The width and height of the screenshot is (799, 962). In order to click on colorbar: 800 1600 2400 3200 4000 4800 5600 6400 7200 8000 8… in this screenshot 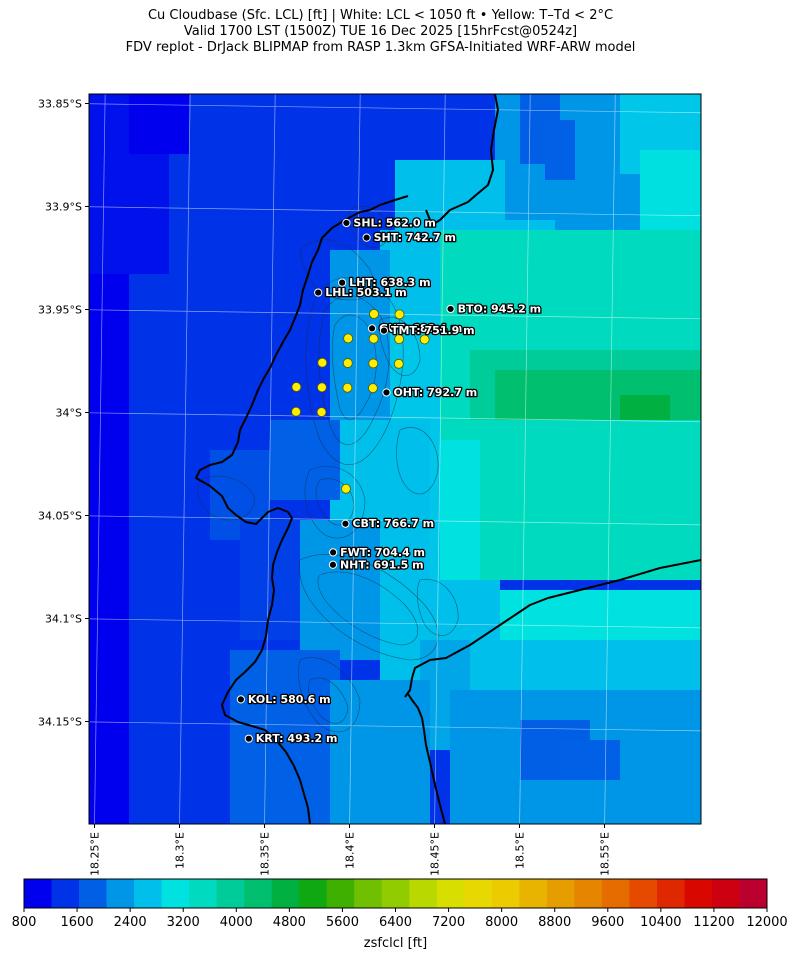, I will do `click(400, 904)`.